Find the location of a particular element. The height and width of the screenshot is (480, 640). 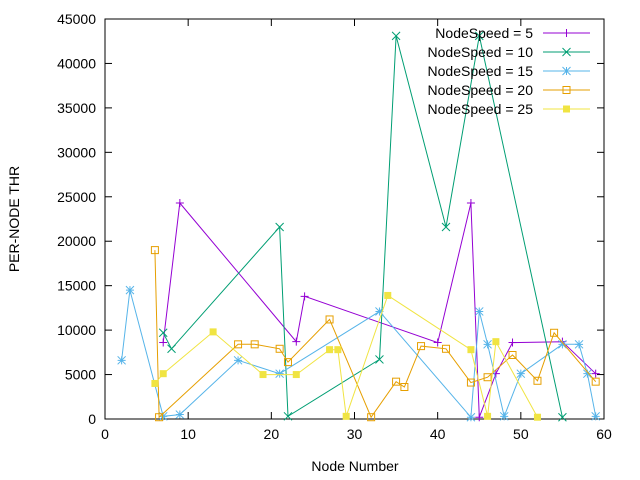

y-tick-label: 15000 is located at coordinates (76, 286).